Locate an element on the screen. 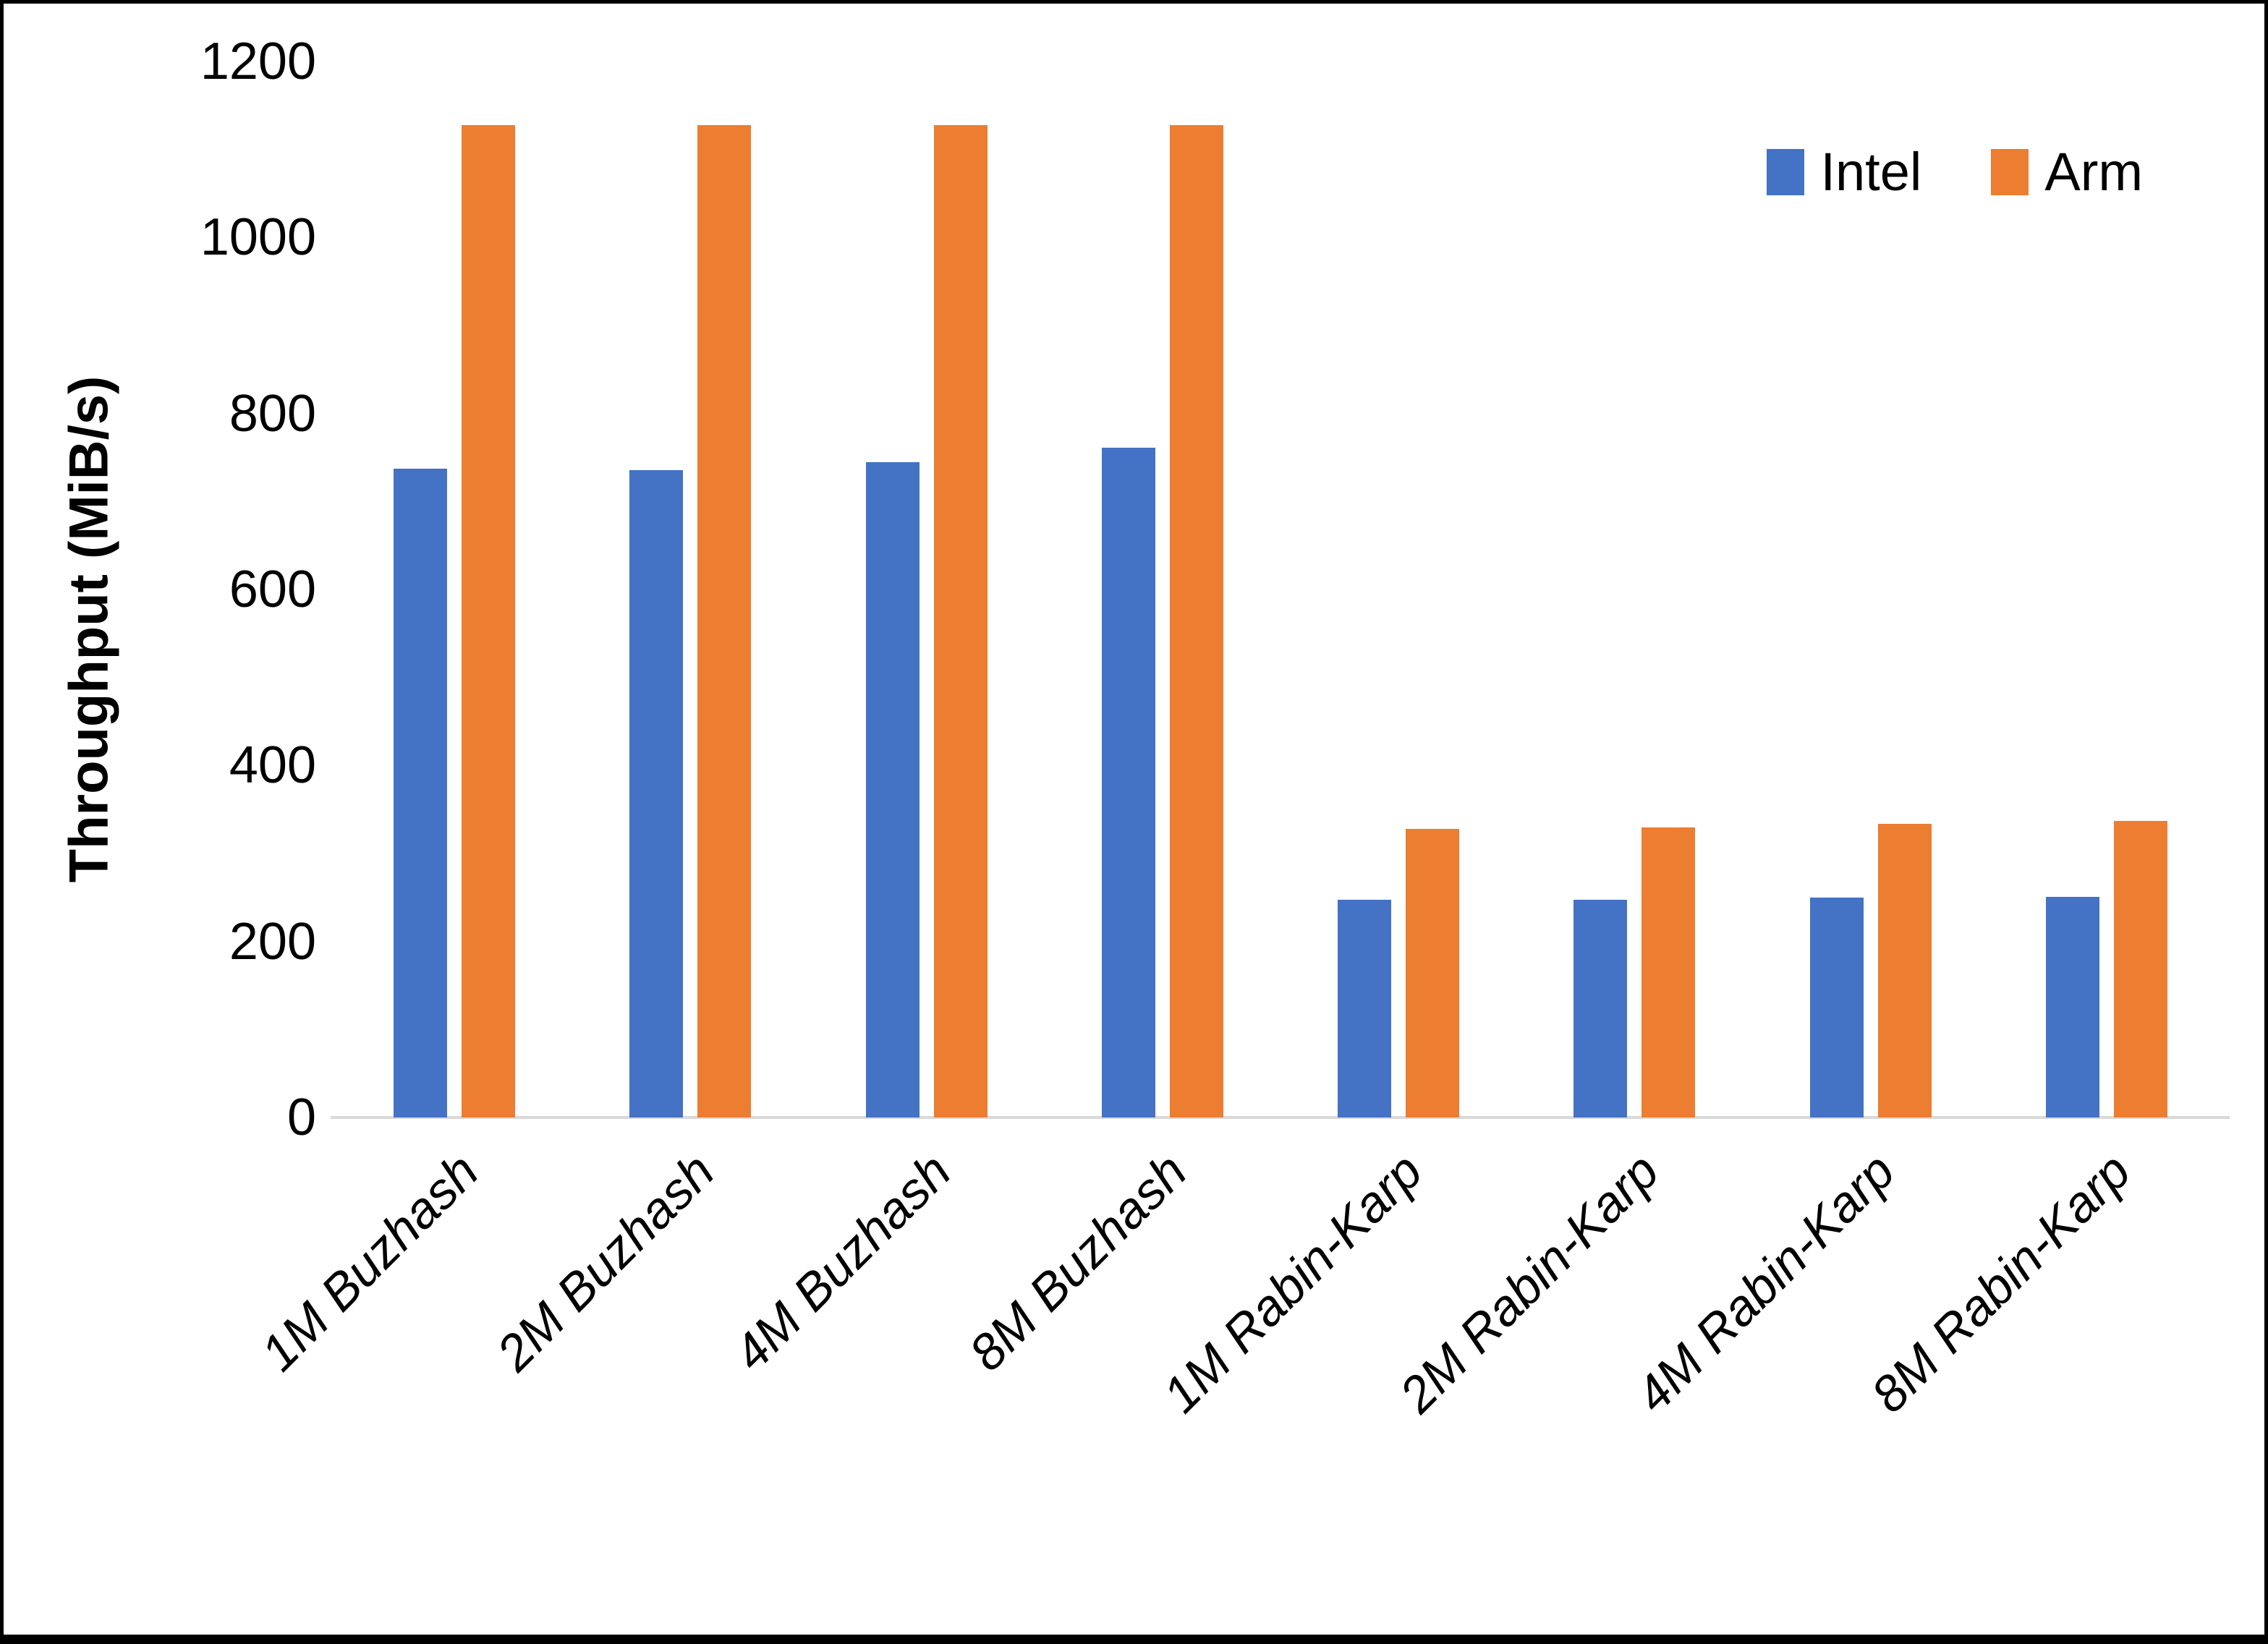 This screenshot has width=2268, height=1644. y-tick-400: 400 is located at coordinates (272, 765).